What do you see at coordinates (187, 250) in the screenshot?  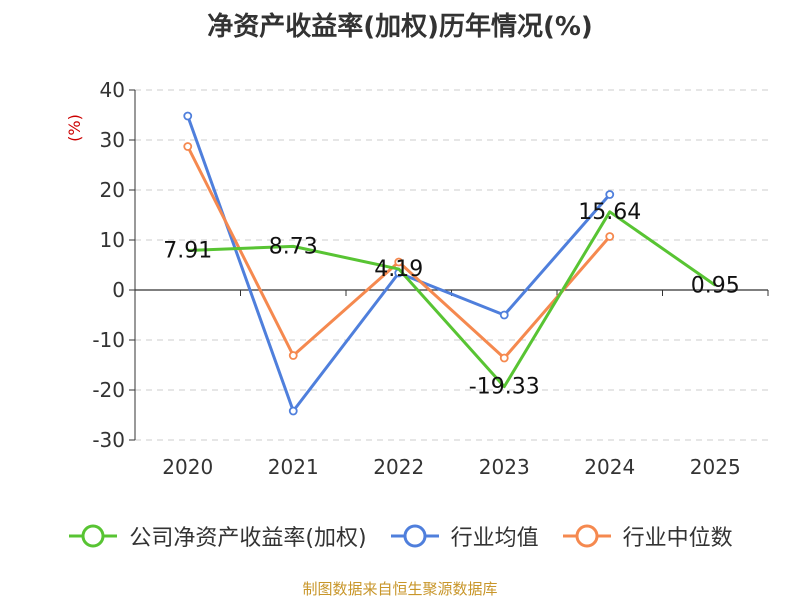 I see `data-label: 7.91` at bounding box center [187, 250].